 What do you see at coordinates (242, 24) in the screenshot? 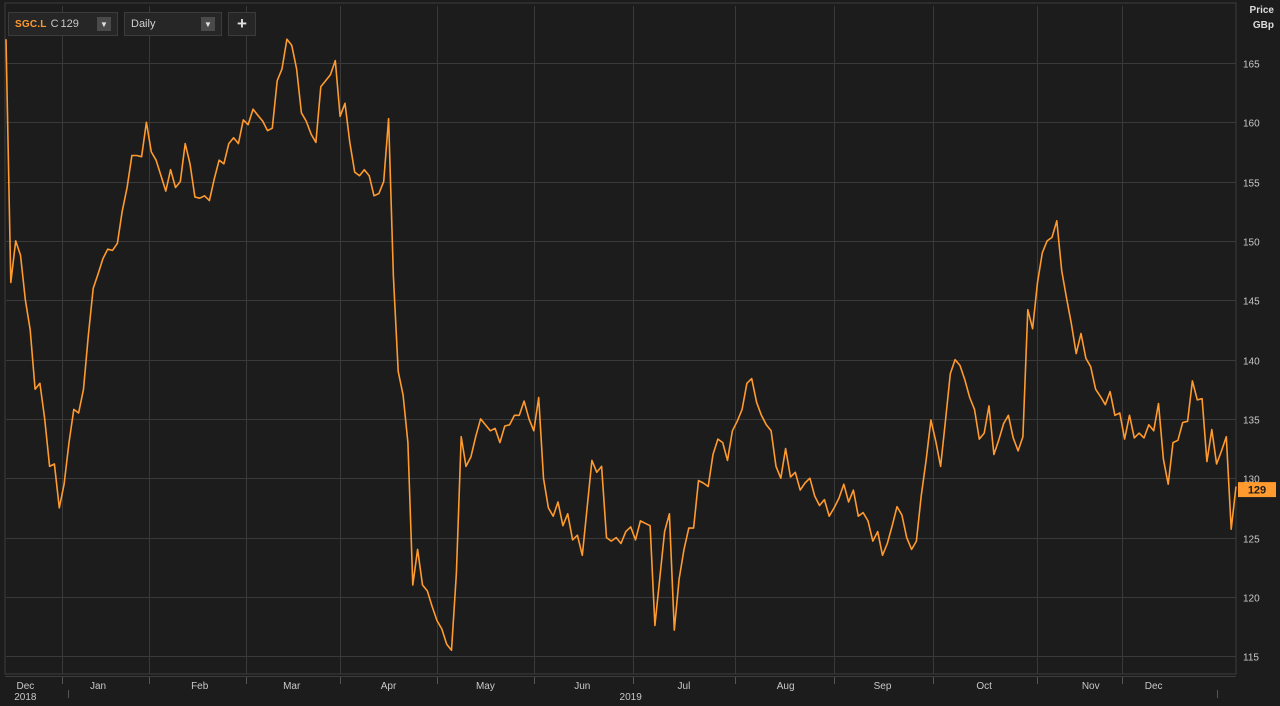
I see `add-study-button: +` at bounding box center [242, 24].